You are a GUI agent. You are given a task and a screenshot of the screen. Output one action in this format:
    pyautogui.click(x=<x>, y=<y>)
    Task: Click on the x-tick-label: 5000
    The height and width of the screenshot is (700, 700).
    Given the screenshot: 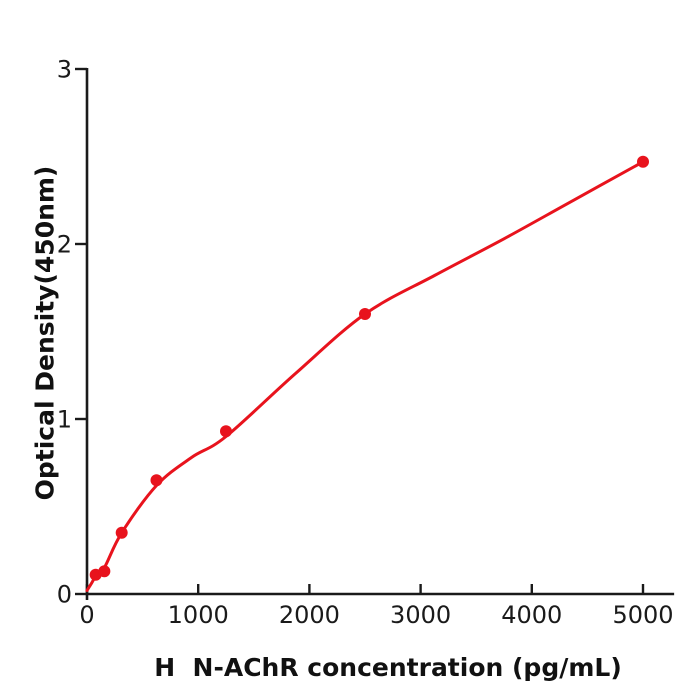 What is the action you would take?
    pyautogui.click(x=642, y=615)
    